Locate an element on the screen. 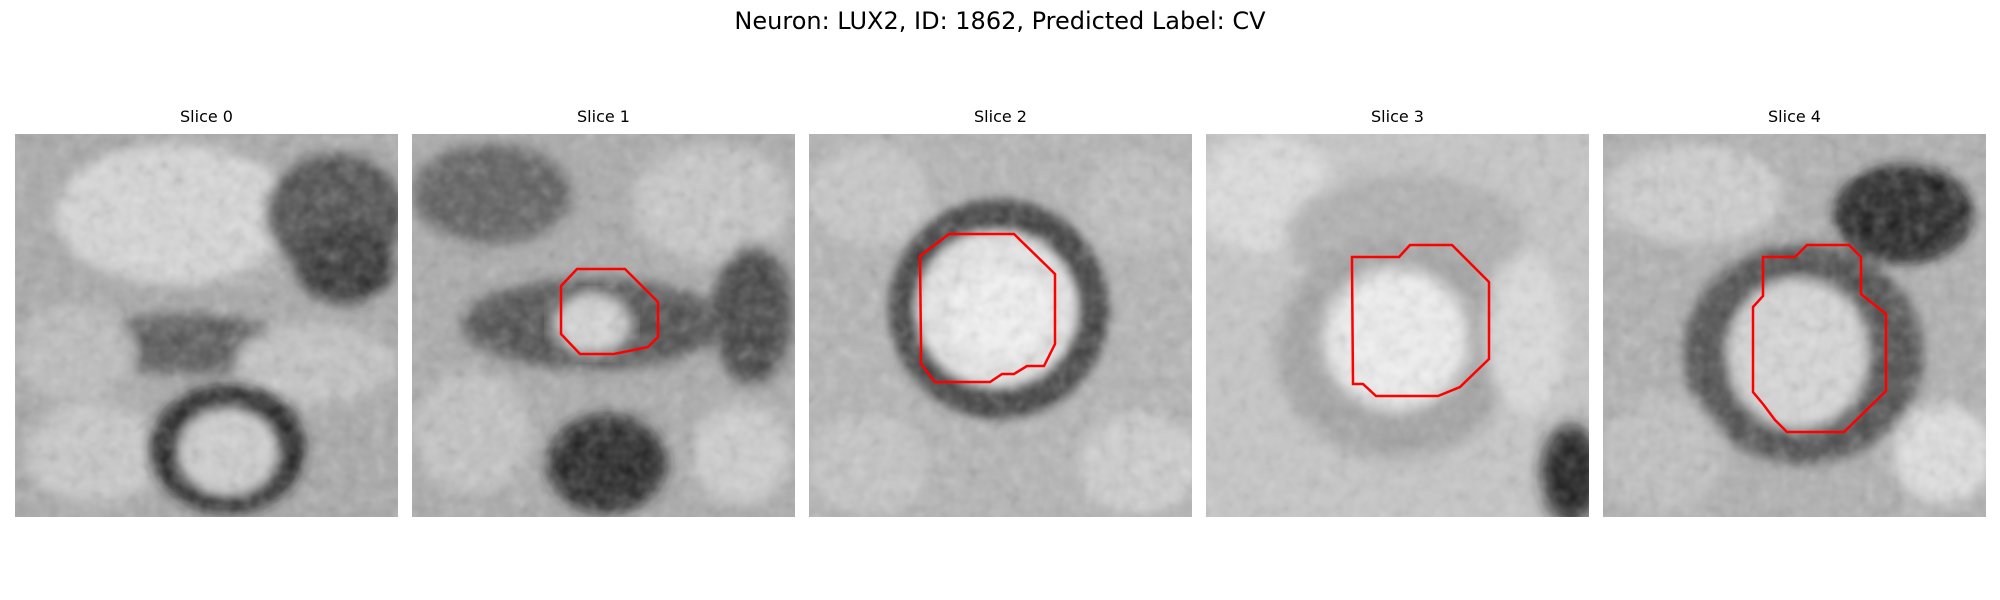 The height and width of the screenshot is (600, 2000). slice-panel-4: Slice 4 is located at coordinates (1794, 312).